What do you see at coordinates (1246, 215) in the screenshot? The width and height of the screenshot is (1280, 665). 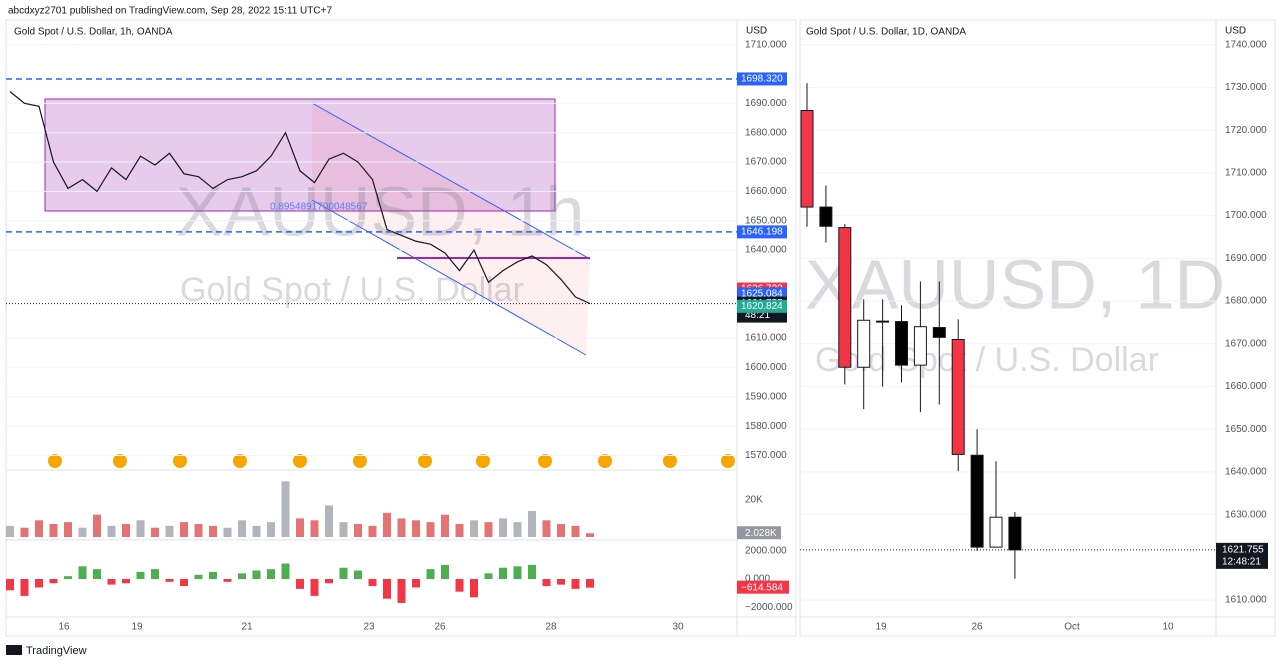 I see `y-tick-label: 1700.000` at bounding box center [1246, 215].